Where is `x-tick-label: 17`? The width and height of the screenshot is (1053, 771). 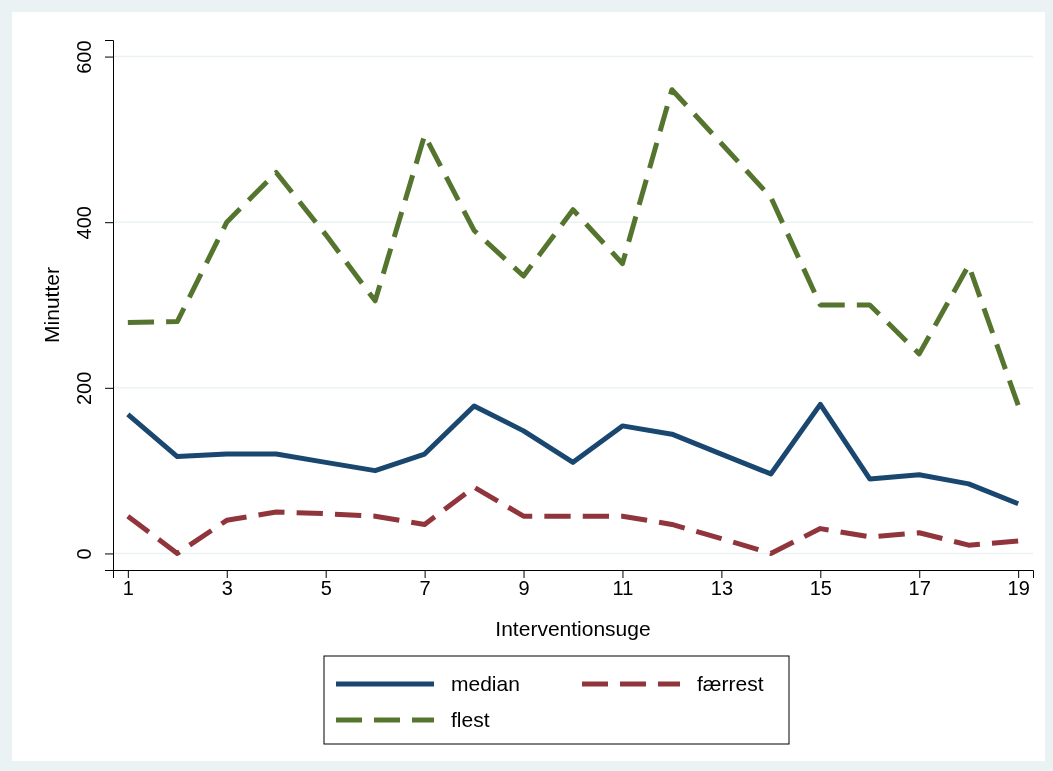
x-tick-label: 17 is located at coordinates (919, 588).